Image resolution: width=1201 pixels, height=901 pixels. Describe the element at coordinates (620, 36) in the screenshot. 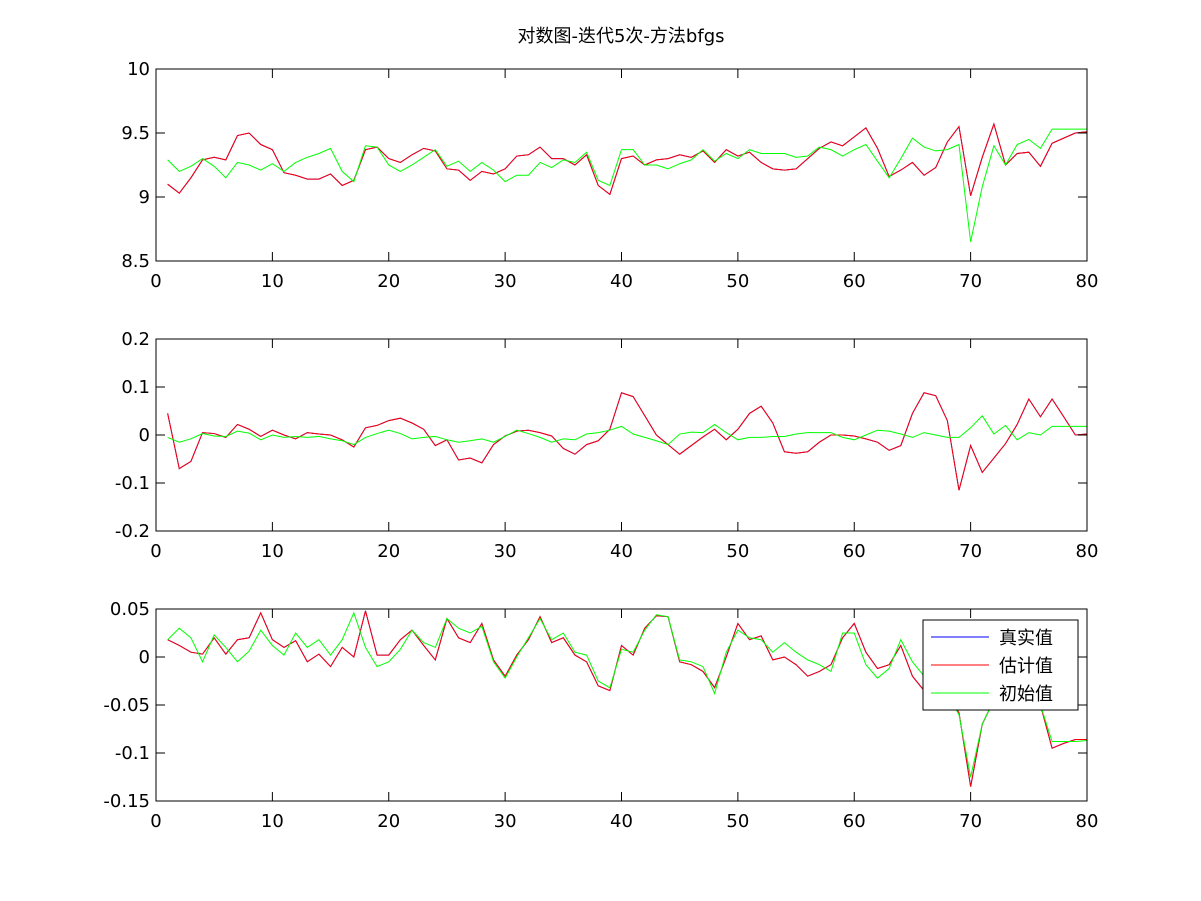

I see `figure-title: 对数图-迭代5次-方法bfgs` at that location.